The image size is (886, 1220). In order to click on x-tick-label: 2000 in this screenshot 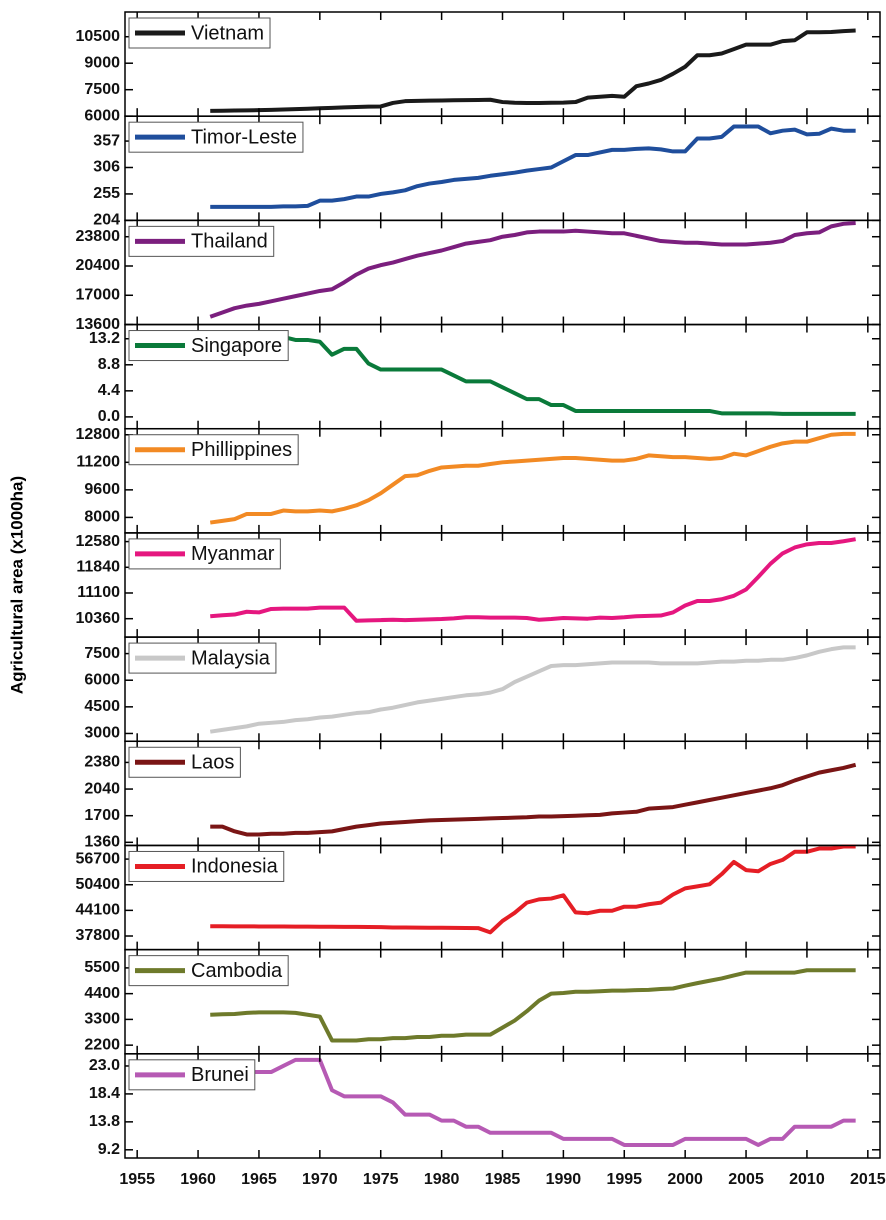, I will do `click(685, 1179)`.